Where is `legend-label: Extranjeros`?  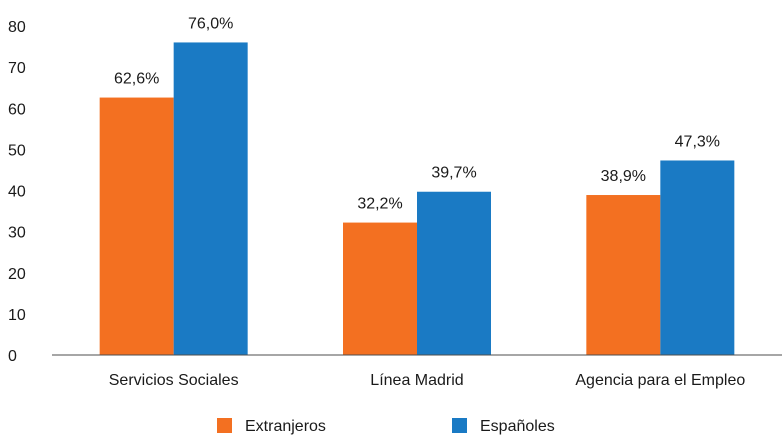 legend-label: Extranjeros is located at coordinates (285, 426).